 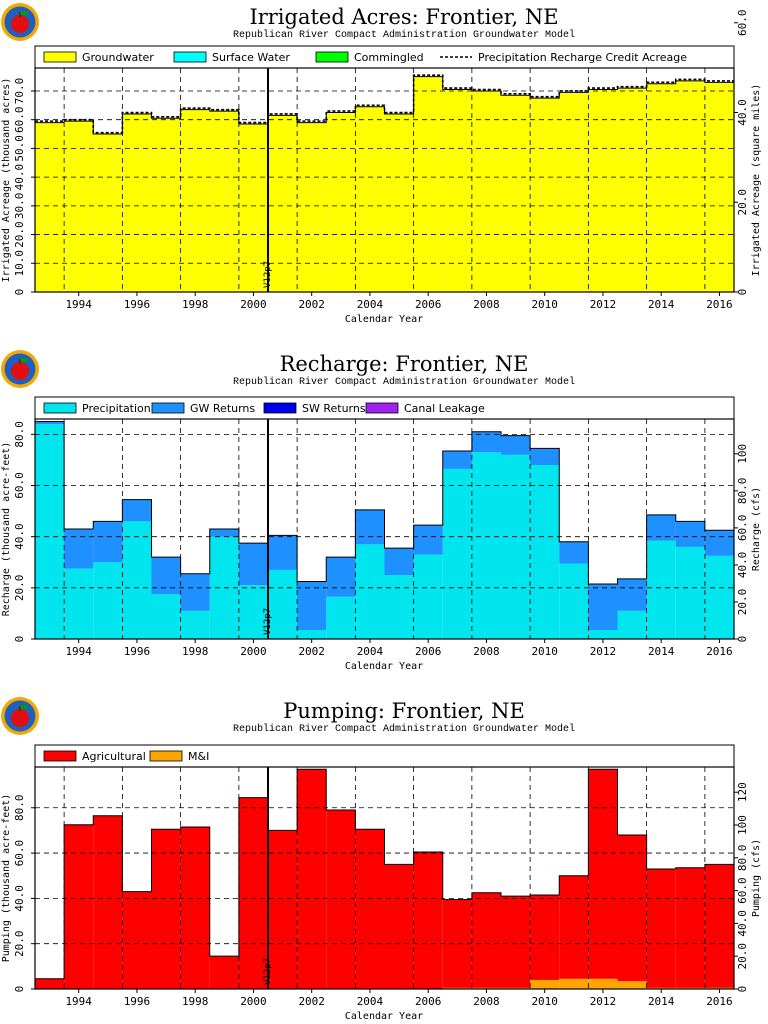 I want to click on x-tick-label: 2004, so click(x=370, y=1001).